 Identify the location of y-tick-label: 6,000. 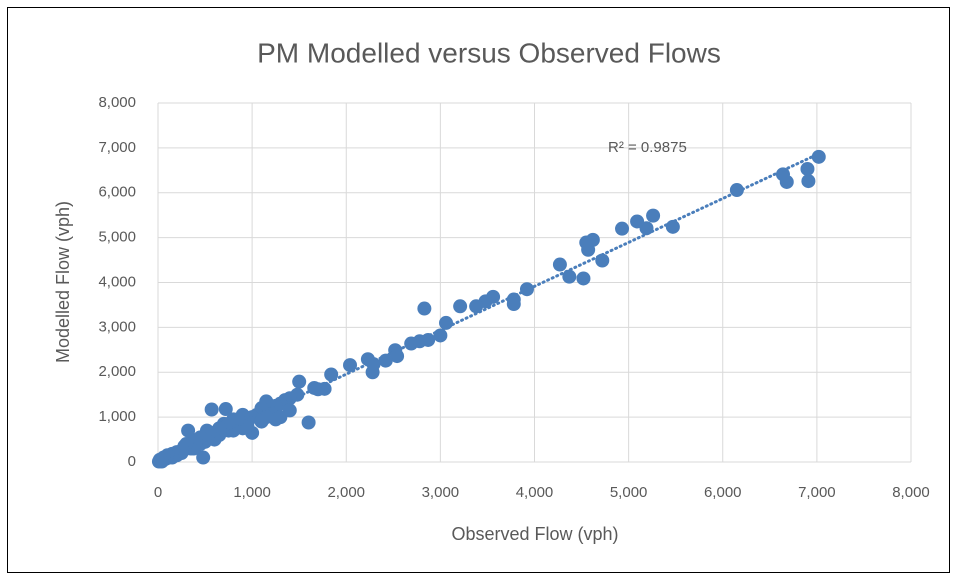
(117, 192).